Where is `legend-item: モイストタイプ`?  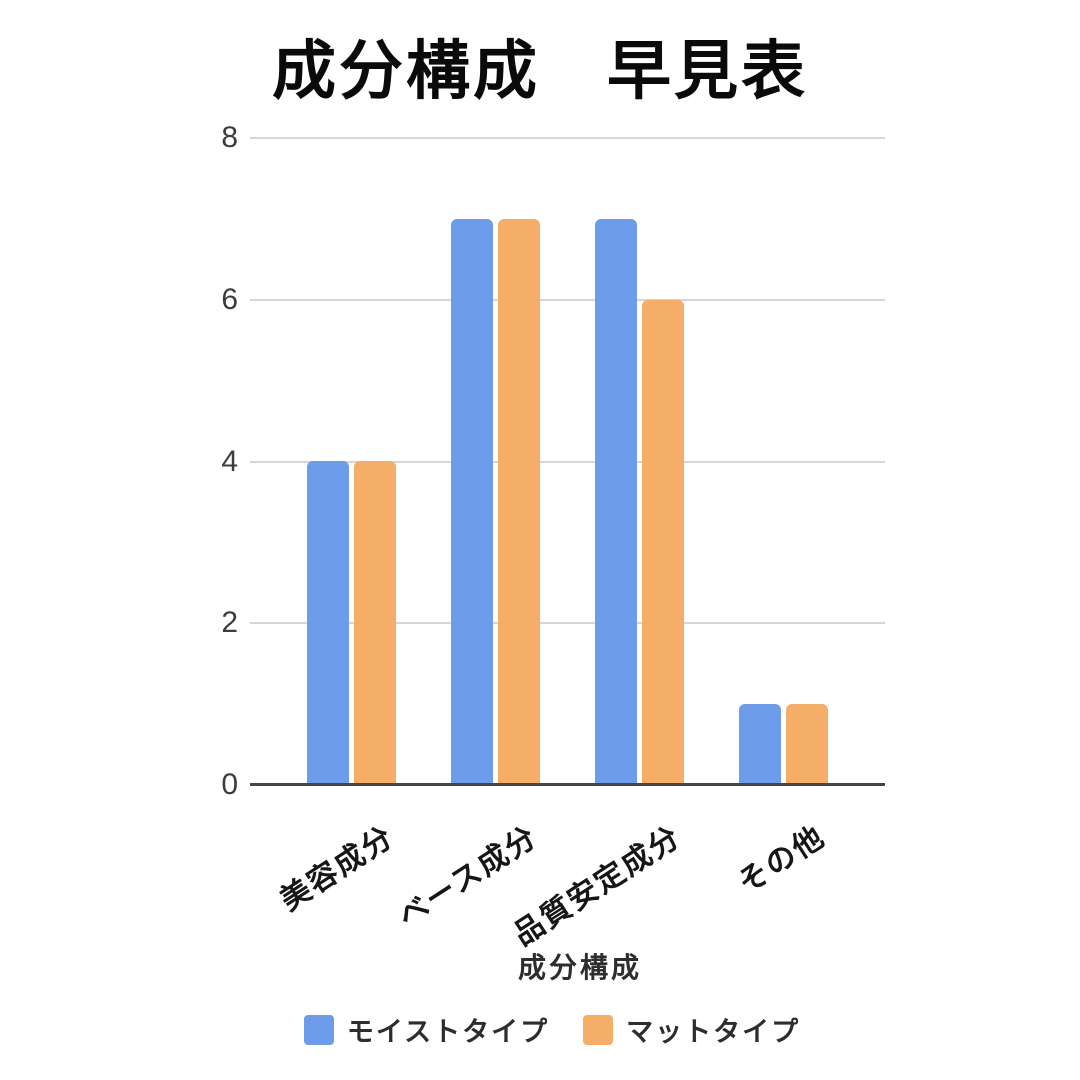
legend-item: モイストタイプ is located at coordinates (426, 1029).